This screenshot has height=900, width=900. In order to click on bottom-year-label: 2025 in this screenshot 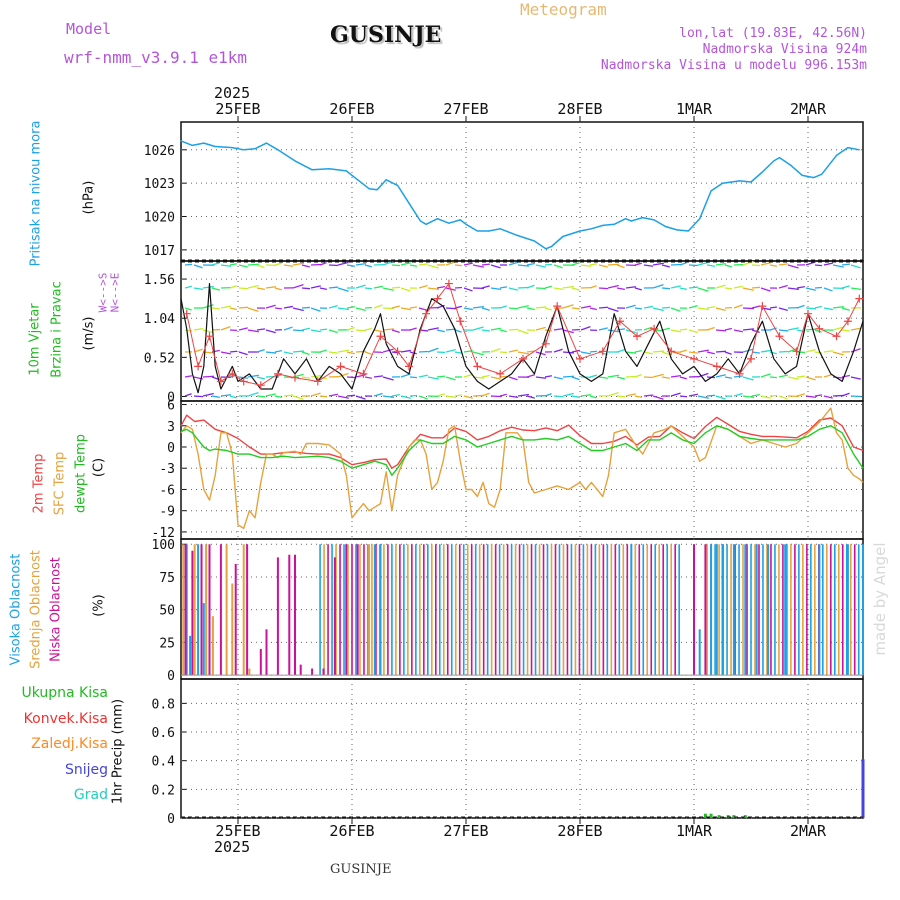, I will do `click(232, 847)`.